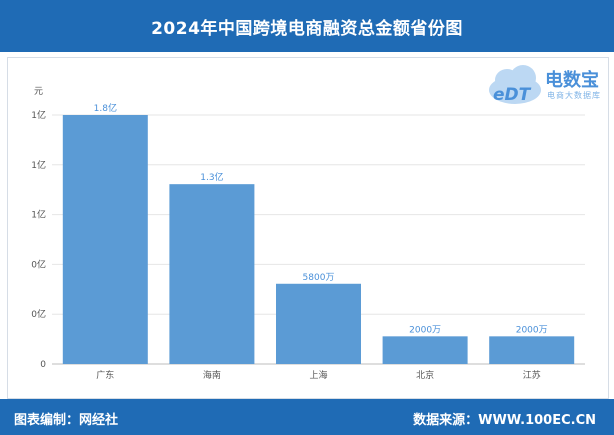 The height and width of the screenshot is (435, 614). Describe the element at coordinates (211, 177) in the screenshot. I see `data-label: 1.3亿` at that location.